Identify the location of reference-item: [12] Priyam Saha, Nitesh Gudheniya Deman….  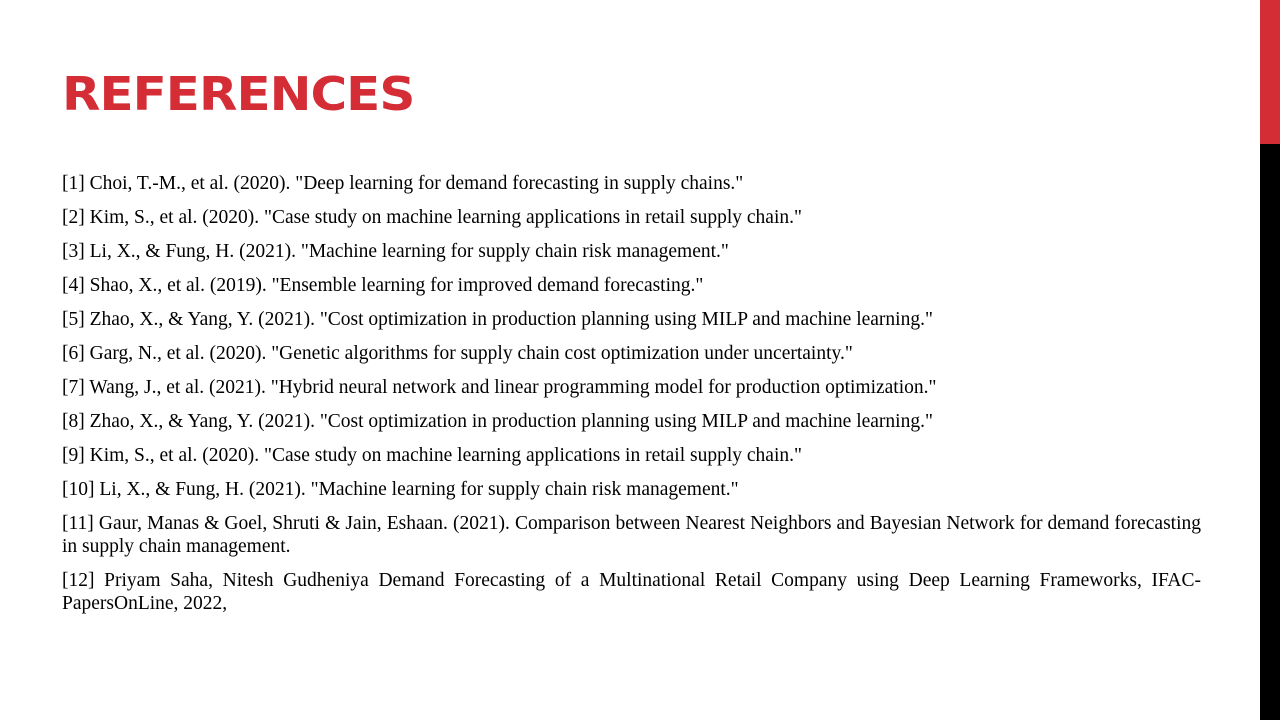
(631, 592).